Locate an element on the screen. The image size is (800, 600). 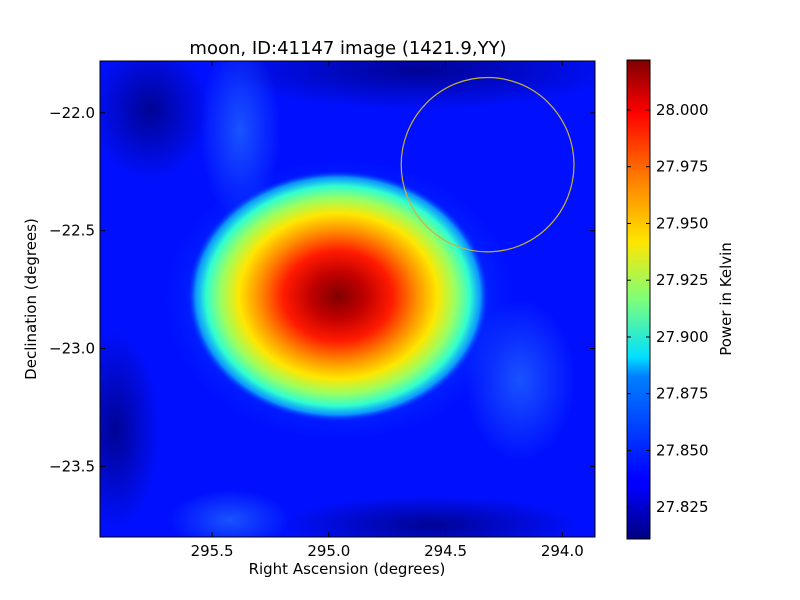
y-tick-label: −23.0 is located at coordinates (72, 348).